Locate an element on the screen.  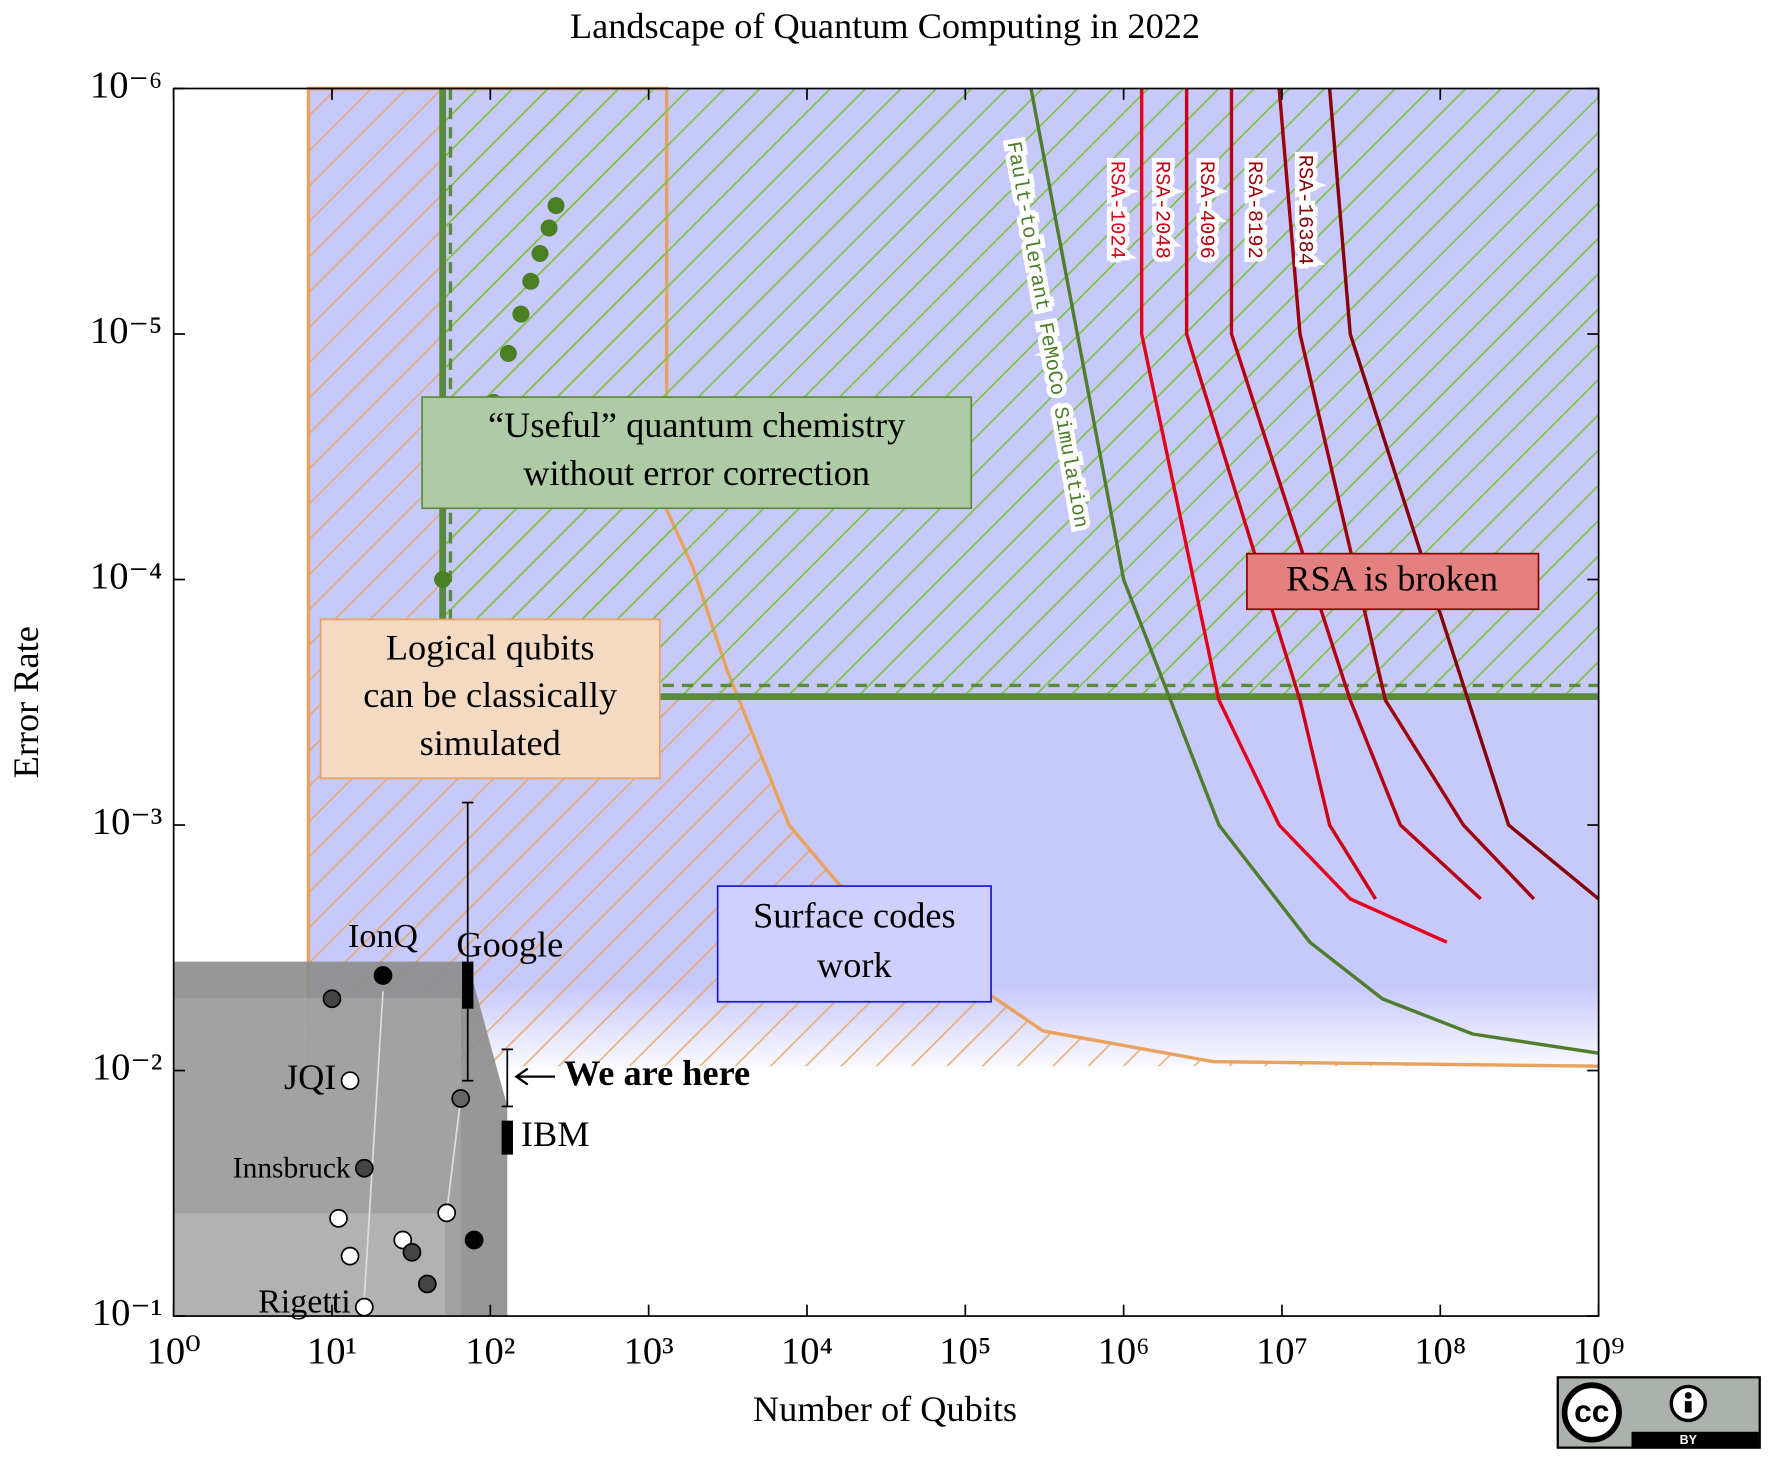
y-tick-label: 10⁻⁶ is located at coordinates (126, 85).